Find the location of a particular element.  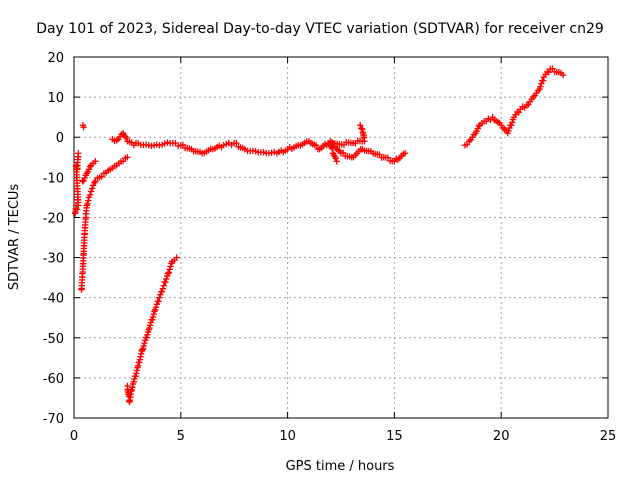

y-axis-label: SDTVAR / TECUs is located at coordinates (14, 237).